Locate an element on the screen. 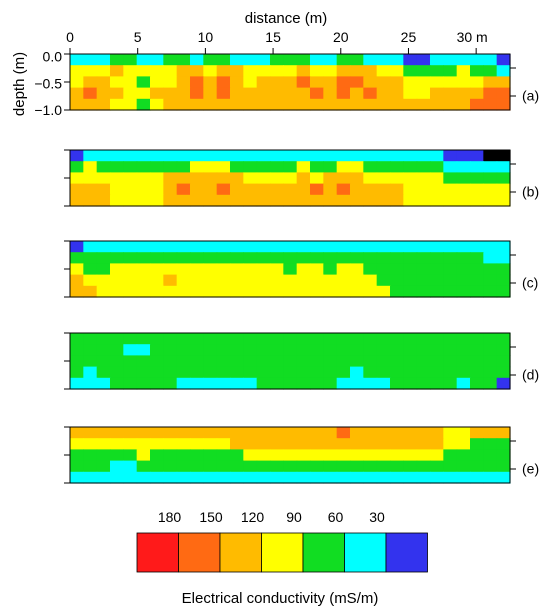 This screenshot has width=550, height=613. panel-0: (a) is located at coordinates (301, 82).